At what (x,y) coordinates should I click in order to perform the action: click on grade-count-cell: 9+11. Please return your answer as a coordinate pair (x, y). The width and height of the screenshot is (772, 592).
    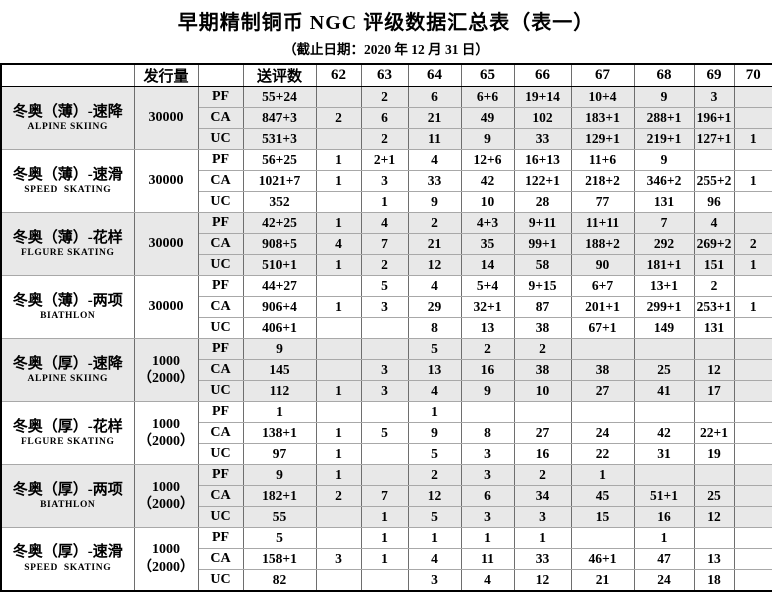
    Looking at the image, I should click on (542, 223).